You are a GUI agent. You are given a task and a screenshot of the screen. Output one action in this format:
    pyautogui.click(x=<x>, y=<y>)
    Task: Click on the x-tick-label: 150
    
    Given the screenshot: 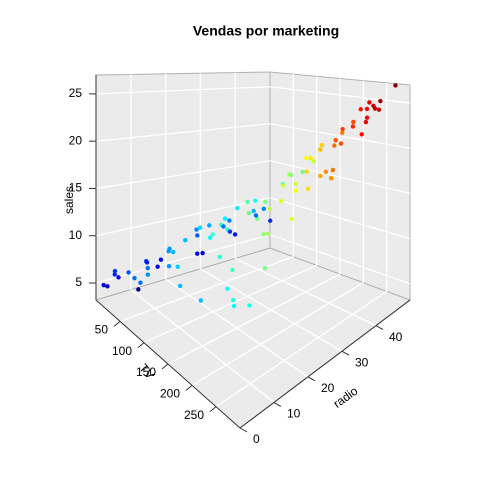 What is the action you would take?
    pyautogui.click(x=146, y=372)
    